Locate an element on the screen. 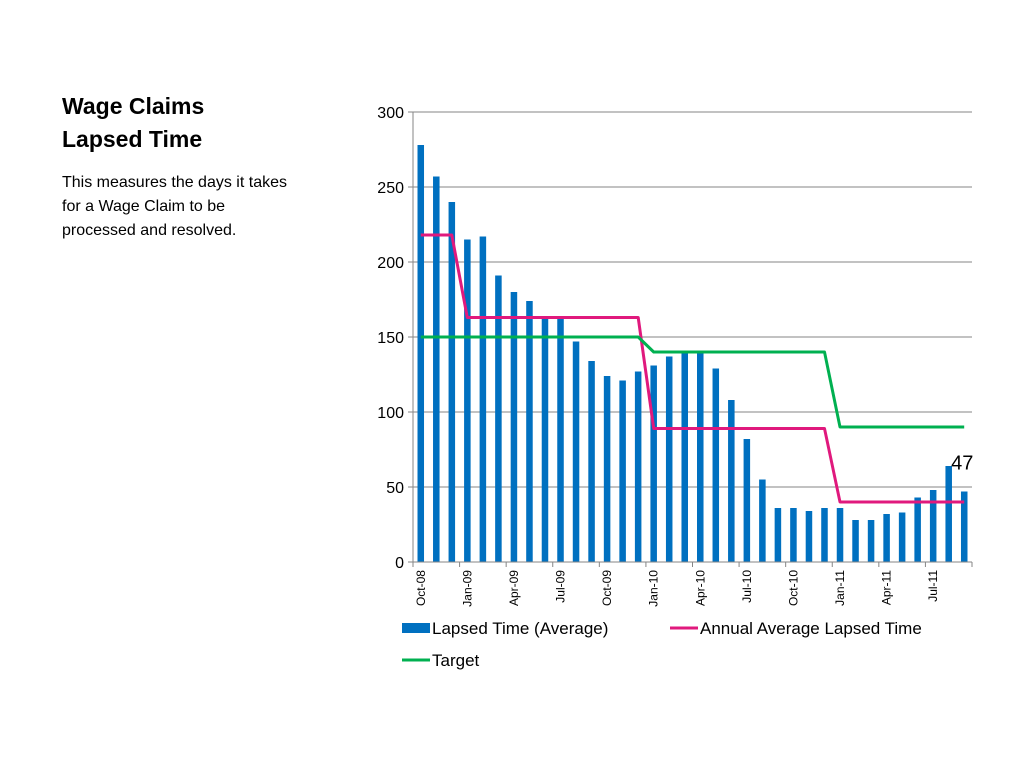  x-tick-label: Apr-11 is located at coordinates (887, 587).